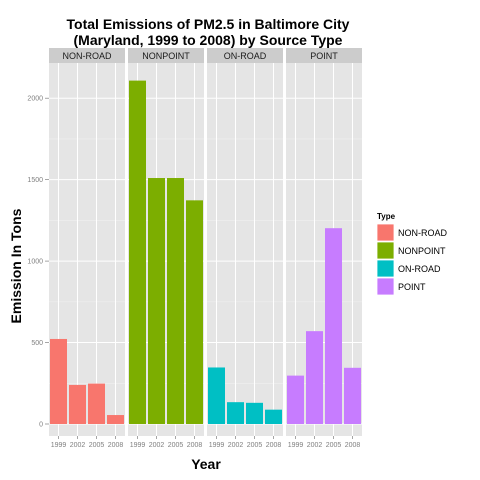  I want to click on chart-title-line-2: (Maryland, 1999 to 2008) by Source Type, so click(208, 40).